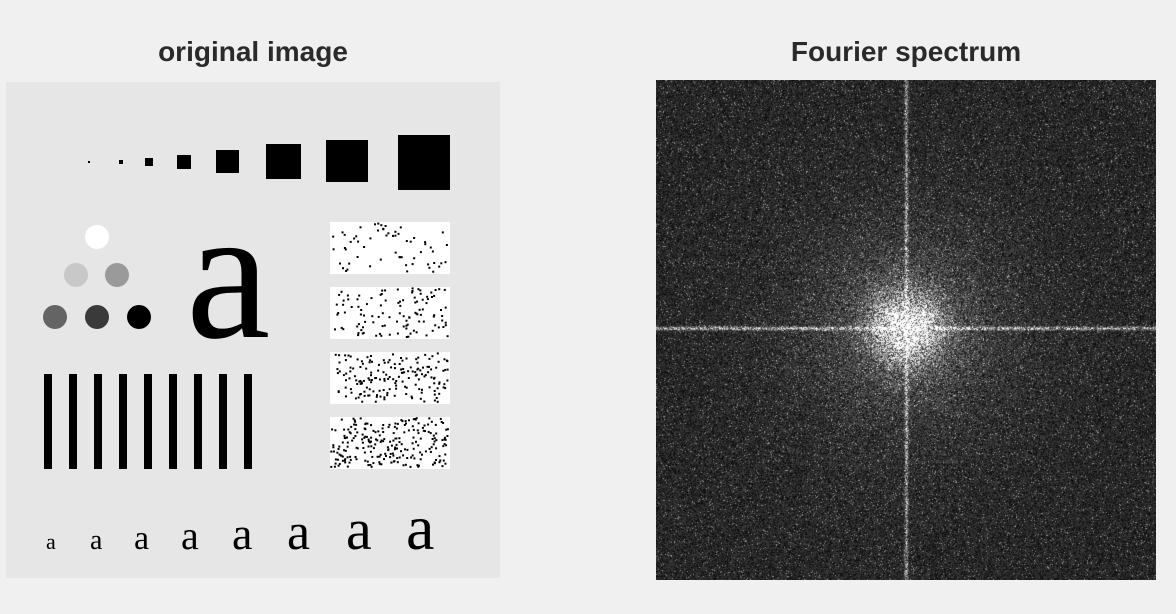  Describe the element at coordinates (906, 51) in the screenshot. I see `fourier-spectrum-title: Fourier spectrum` at that location.